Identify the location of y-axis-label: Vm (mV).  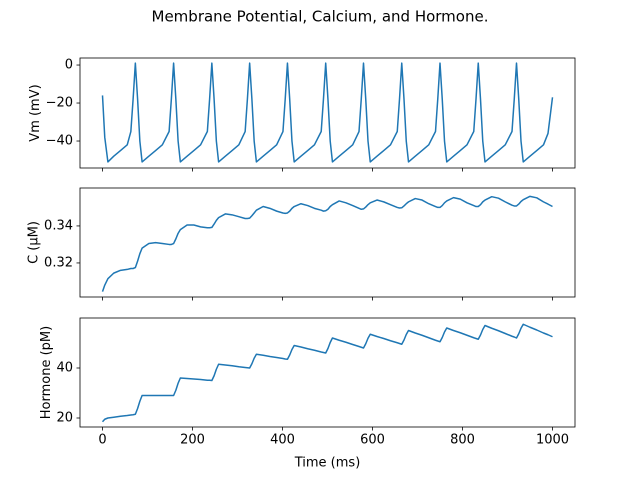
(35, 112).